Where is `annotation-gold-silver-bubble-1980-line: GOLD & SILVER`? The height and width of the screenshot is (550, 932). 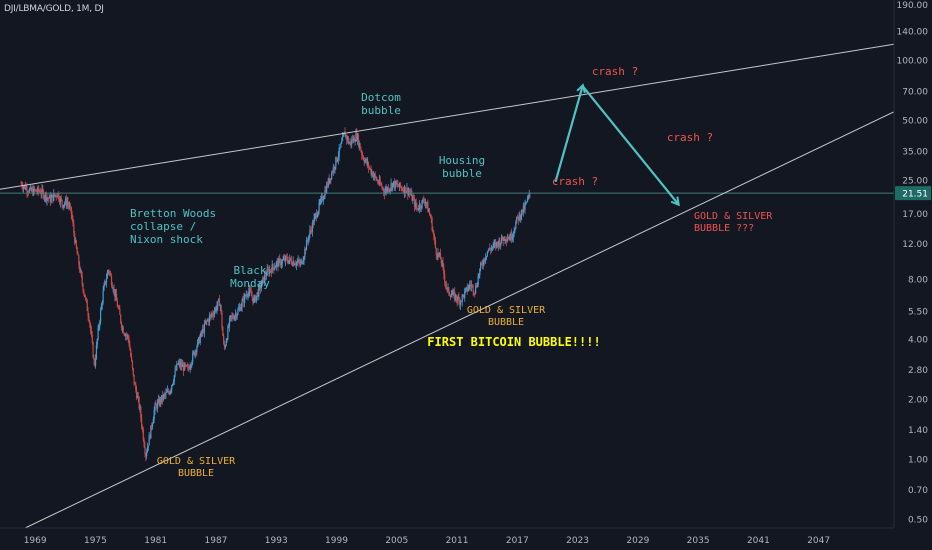 annotation-gold-silver-bubble-1980-line: GOLD & SILVER is located at coordinates (196, 461).